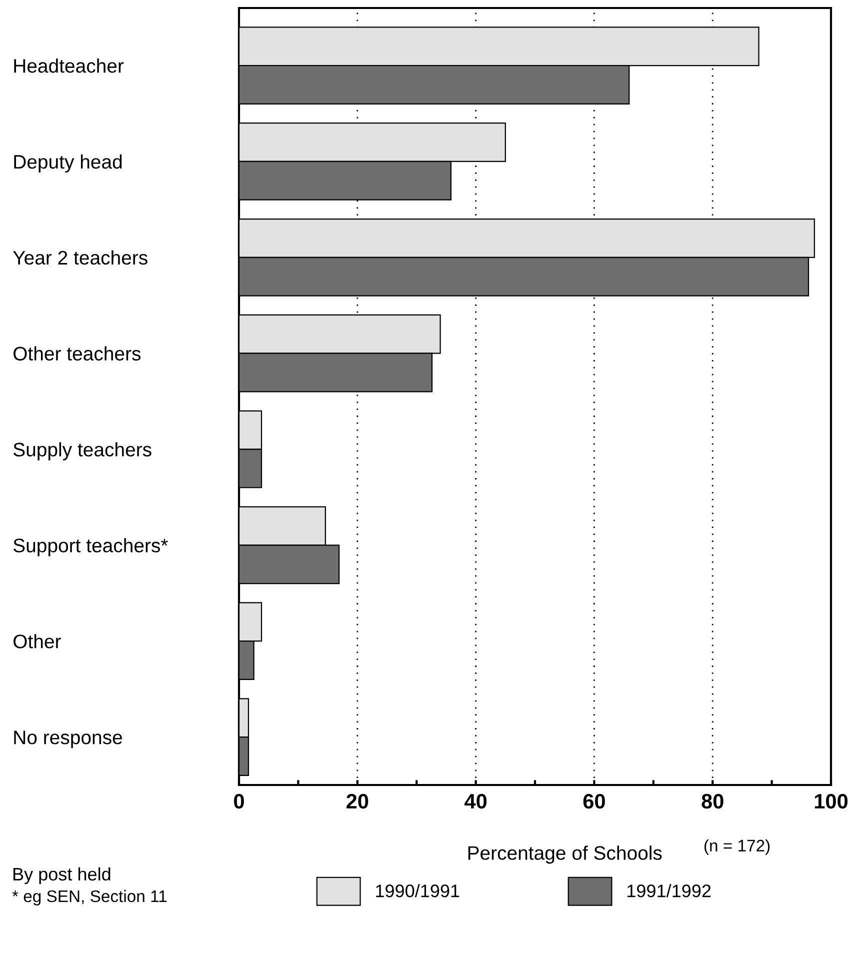 The image size is (857, 955). Describe the element at coordinates (669, 891) in the screenshot. I see `legend-label: 1991/1992` at that location.